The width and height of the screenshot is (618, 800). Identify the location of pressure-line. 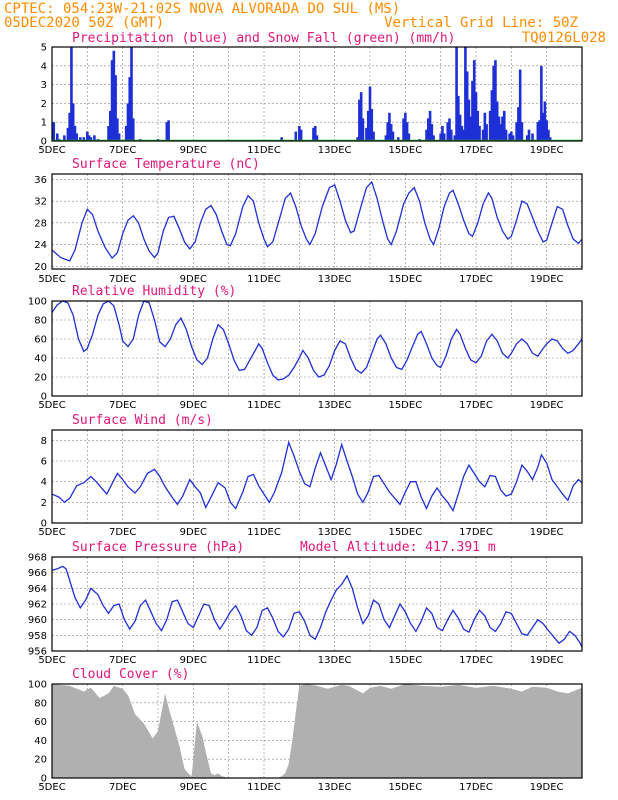
(317, 606).